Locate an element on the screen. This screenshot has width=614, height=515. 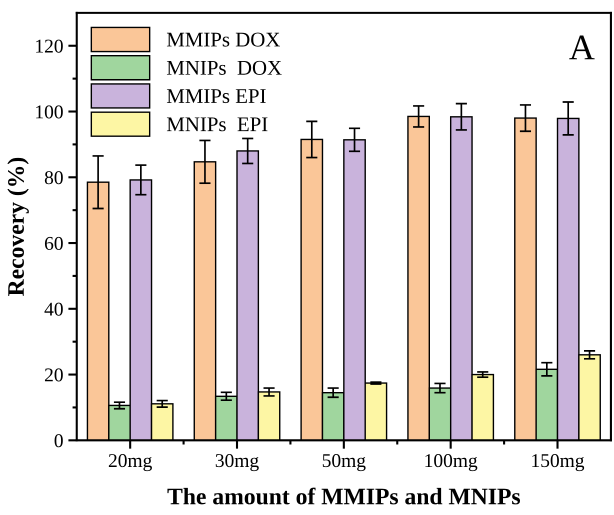
x-tick-label: 150mg is located at coordinates (558, 463).